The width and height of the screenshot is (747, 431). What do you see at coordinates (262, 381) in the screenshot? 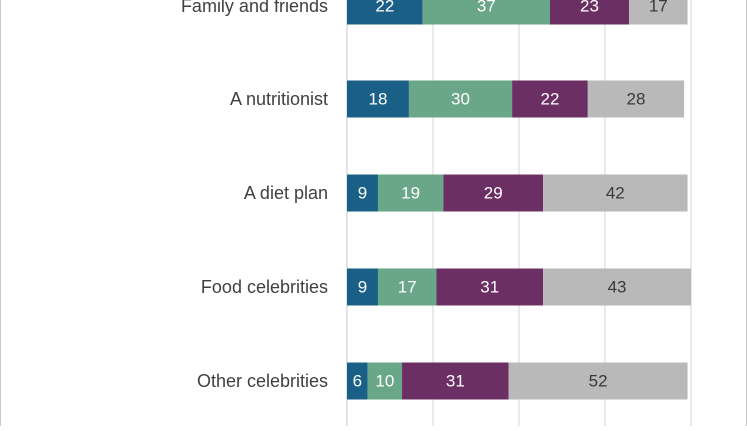
I see `category-label: Other celebrities` at bounding box center [262, 381].